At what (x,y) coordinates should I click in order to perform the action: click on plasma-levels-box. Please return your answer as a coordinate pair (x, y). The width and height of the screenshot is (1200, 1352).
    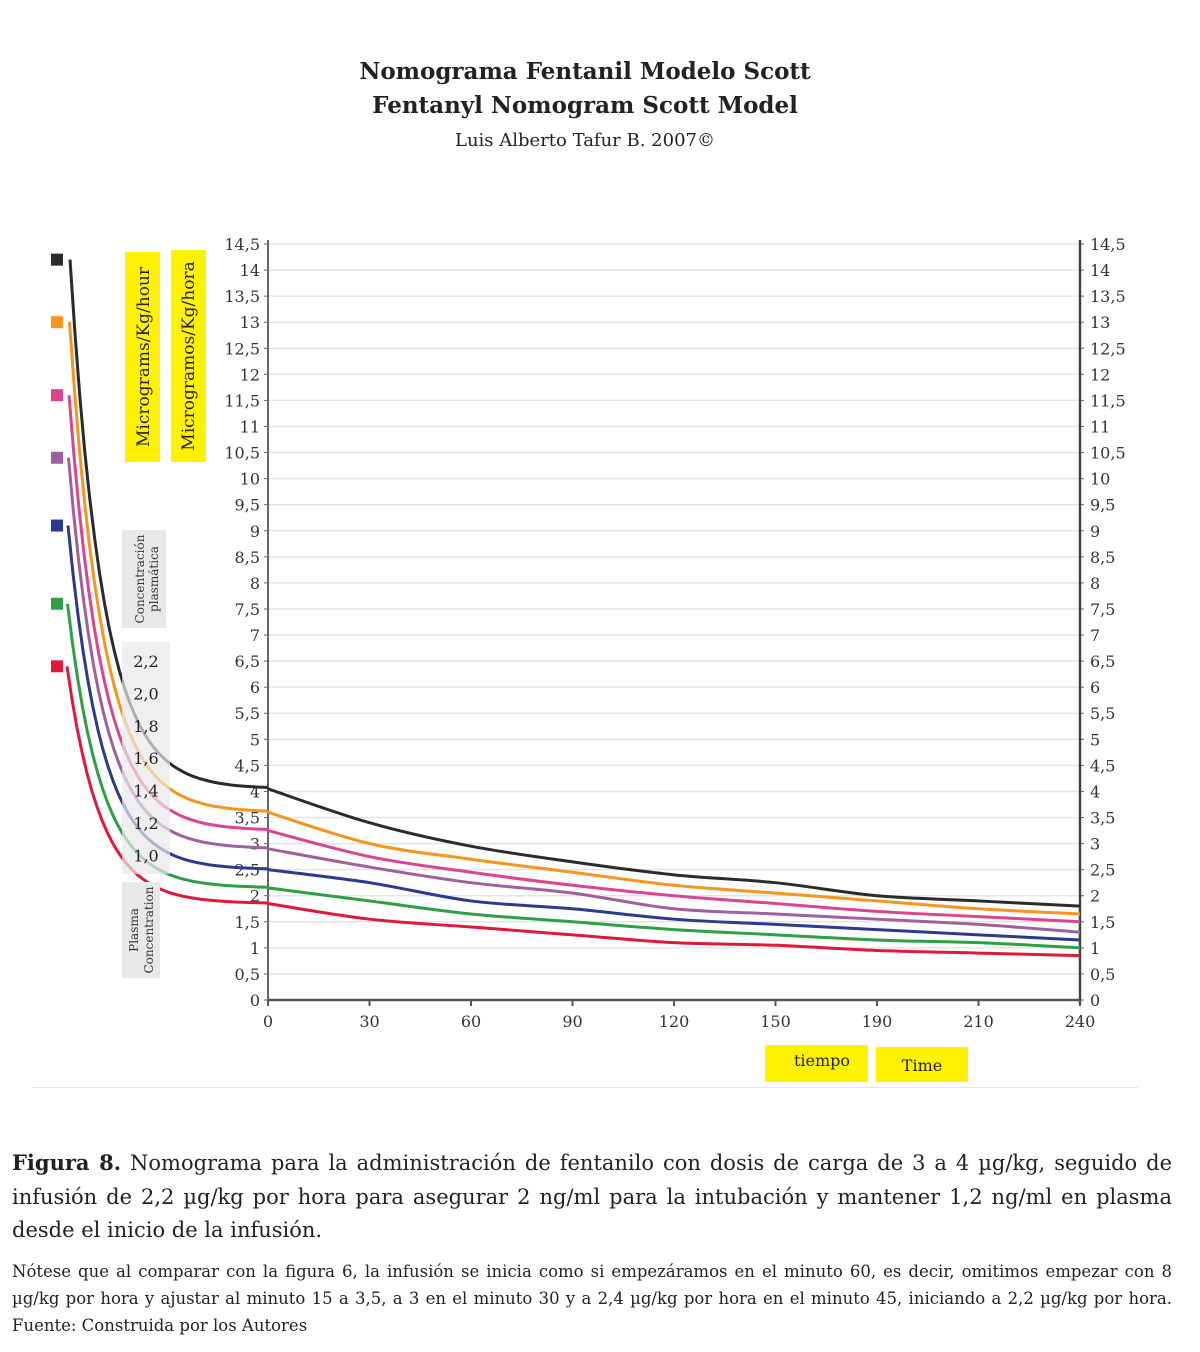
    Looking at the image, I should click on (146, 758).